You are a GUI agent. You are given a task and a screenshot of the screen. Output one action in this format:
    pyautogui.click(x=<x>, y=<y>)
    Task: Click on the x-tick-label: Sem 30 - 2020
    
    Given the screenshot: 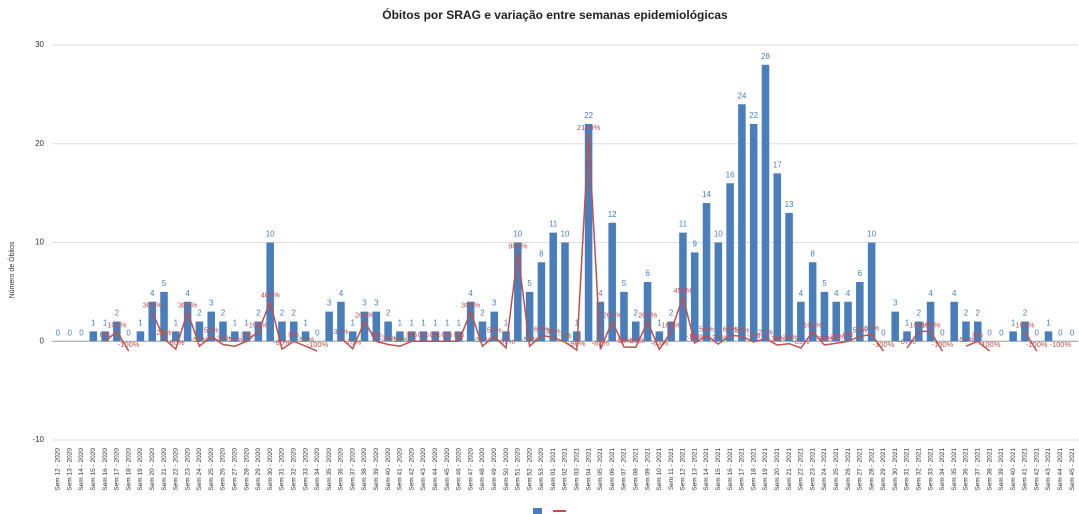 What is the action you would take?
    pyautogui.click(x=270, y=469)
    